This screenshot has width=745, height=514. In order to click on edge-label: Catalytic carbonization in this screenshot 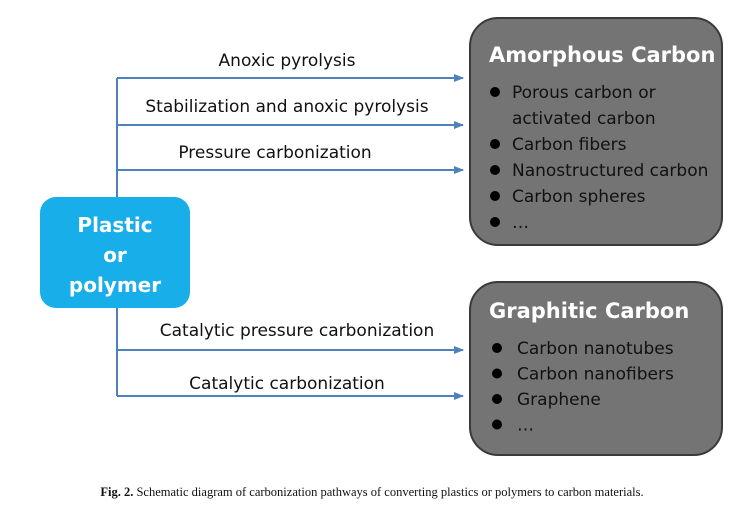, I will do `click(287, 384)`.